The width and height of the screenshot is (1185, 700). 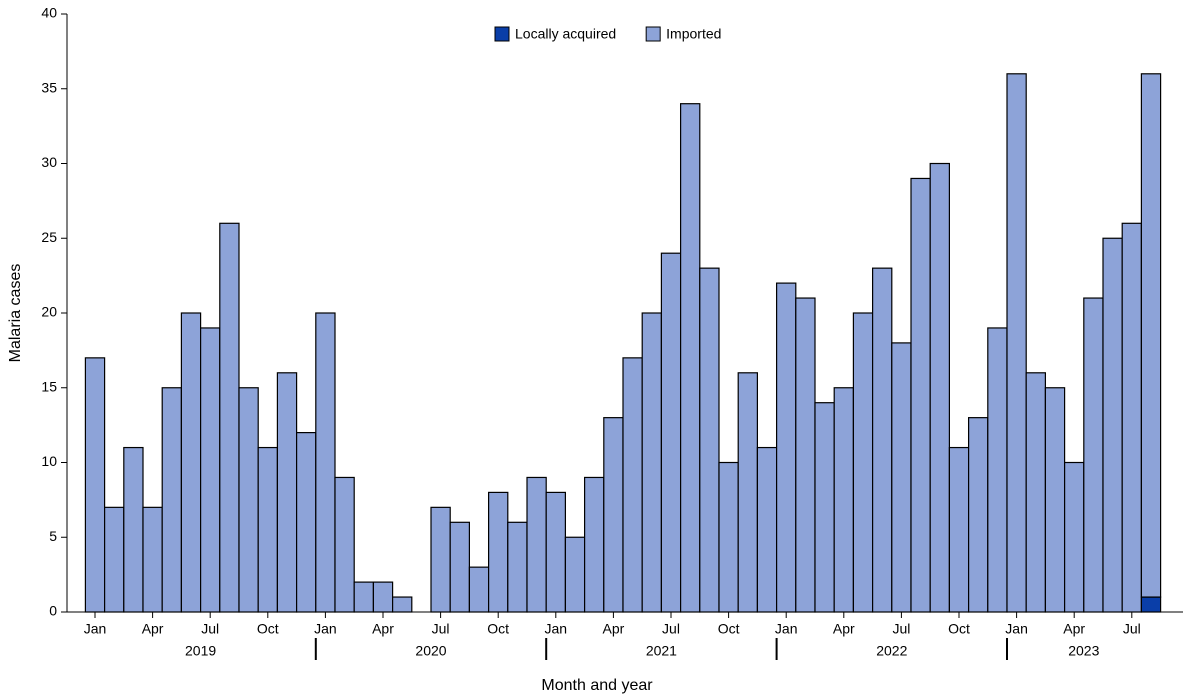 What do you see at coordinates (49, 461) in the screenshot?
I see `y-tick-label: 10` at bounding box center [49, 461].